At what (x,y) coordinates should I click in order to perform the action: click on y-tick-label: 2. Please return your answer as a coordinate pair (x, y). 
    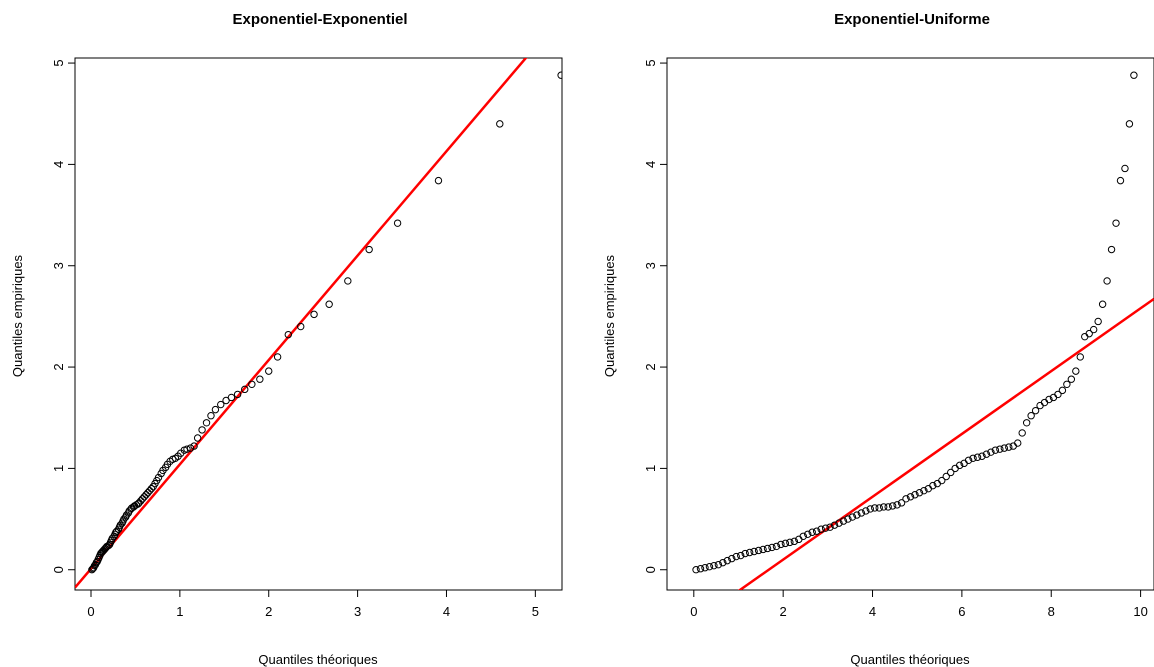
    Looking at the image, I should click on (650, 366).